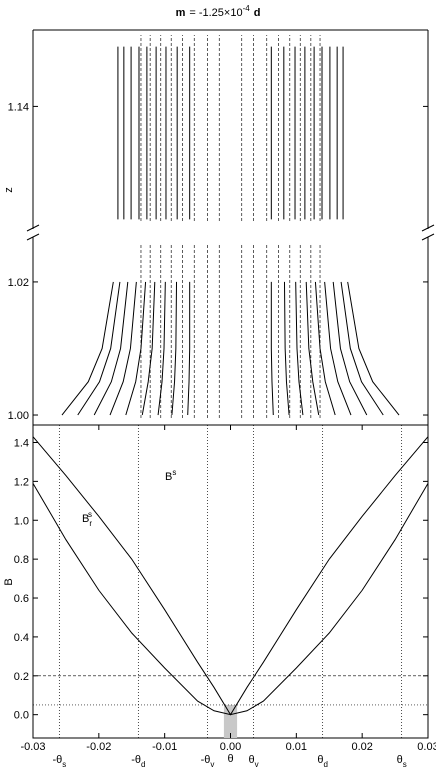  What do you see at coordinates (230, 759) in the screenshot?
I see `x-axis-label: θ` at bounding box center [230, 759].